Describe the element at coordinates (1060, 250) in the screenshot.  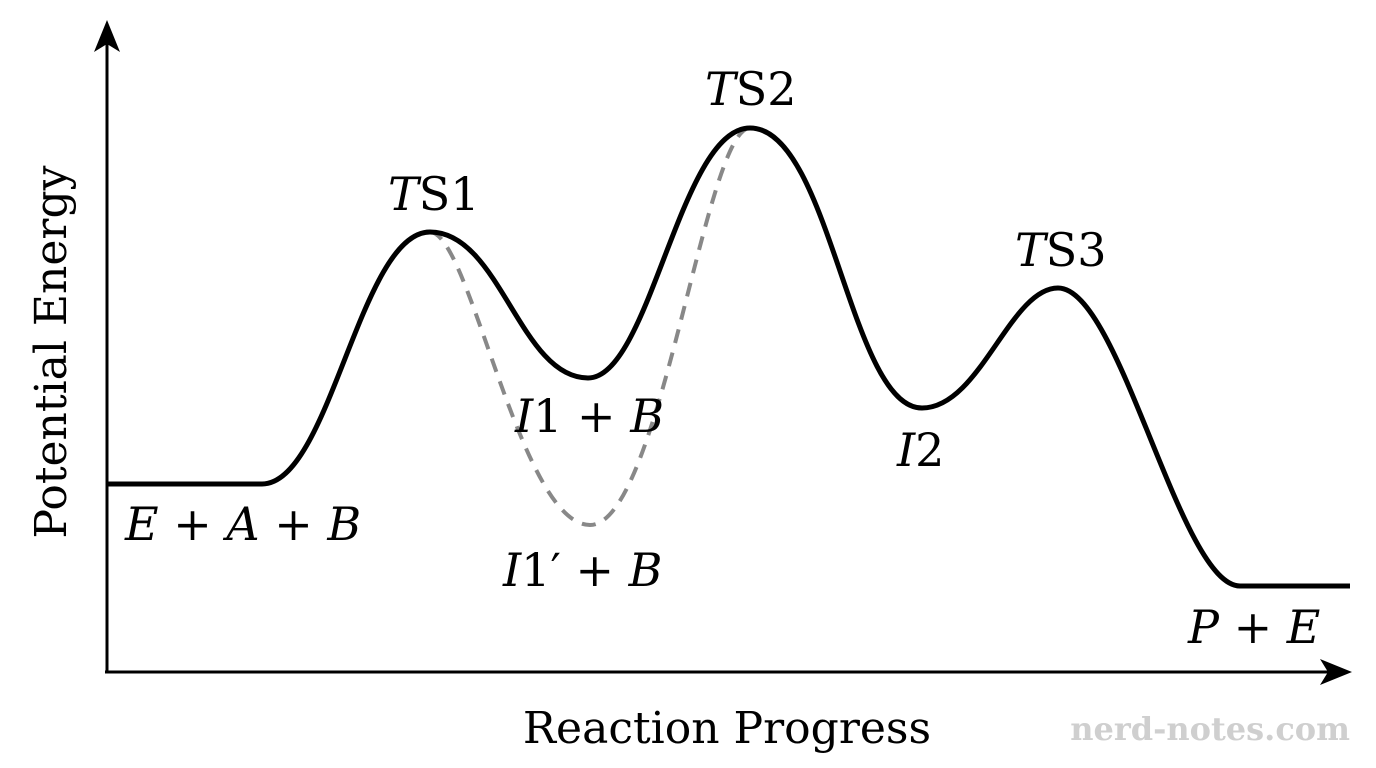
I see `label-ts3: TS3` at that location.